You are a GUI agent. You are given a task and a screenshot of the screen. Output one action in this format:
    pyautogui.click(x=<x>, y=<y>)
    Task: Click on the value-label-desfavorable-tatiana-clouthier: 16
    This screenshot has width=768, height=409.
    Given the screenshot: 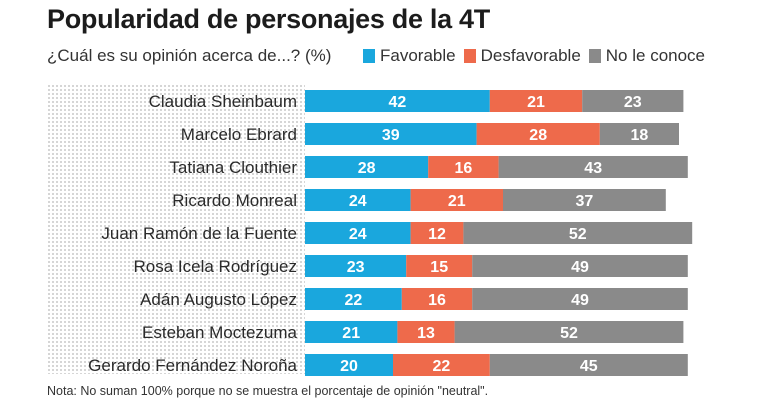 What is the action you would take?
    pyautogui.click(x=464, y=168)
    